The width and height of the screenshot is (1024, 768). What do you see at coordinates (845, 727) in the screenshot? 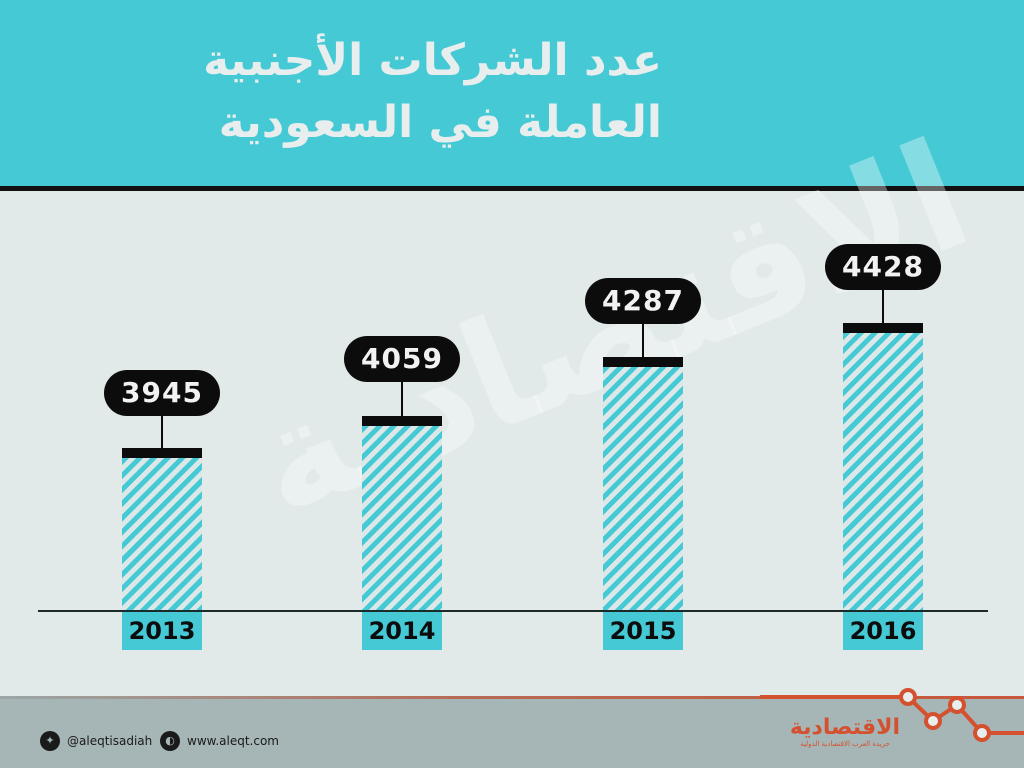
I see `logo-wordmark: الاقتصادية` at bounding box center [845, 727].